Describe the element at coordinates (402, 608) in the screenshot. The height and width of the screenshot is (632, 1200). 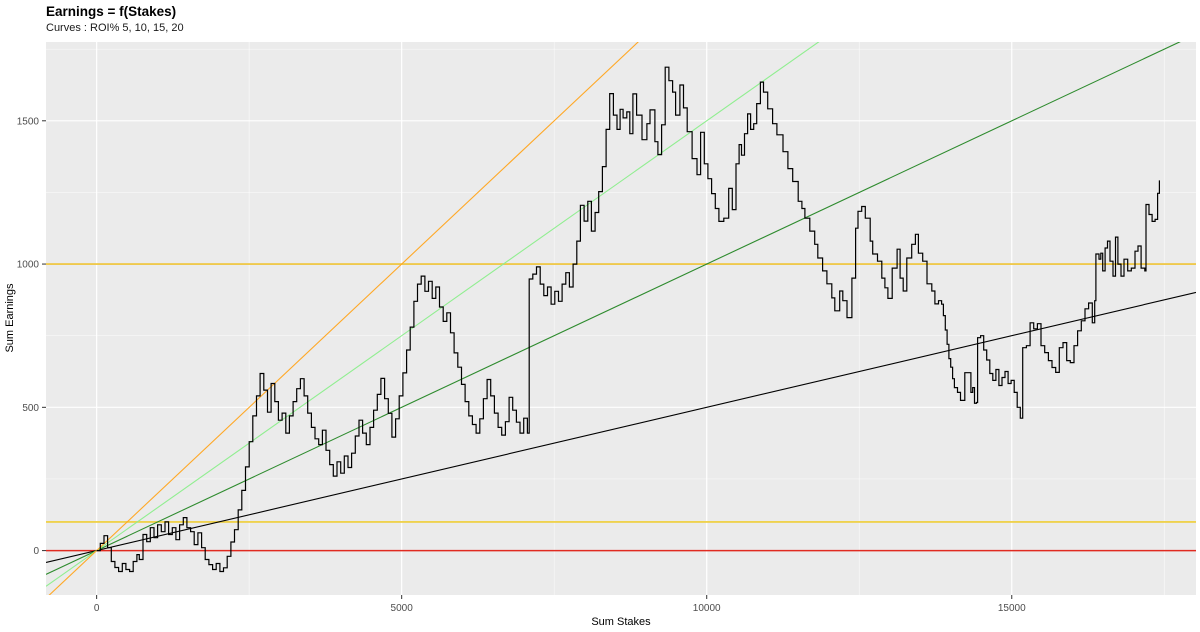
I see `x-tick-label: 5000` at that location.